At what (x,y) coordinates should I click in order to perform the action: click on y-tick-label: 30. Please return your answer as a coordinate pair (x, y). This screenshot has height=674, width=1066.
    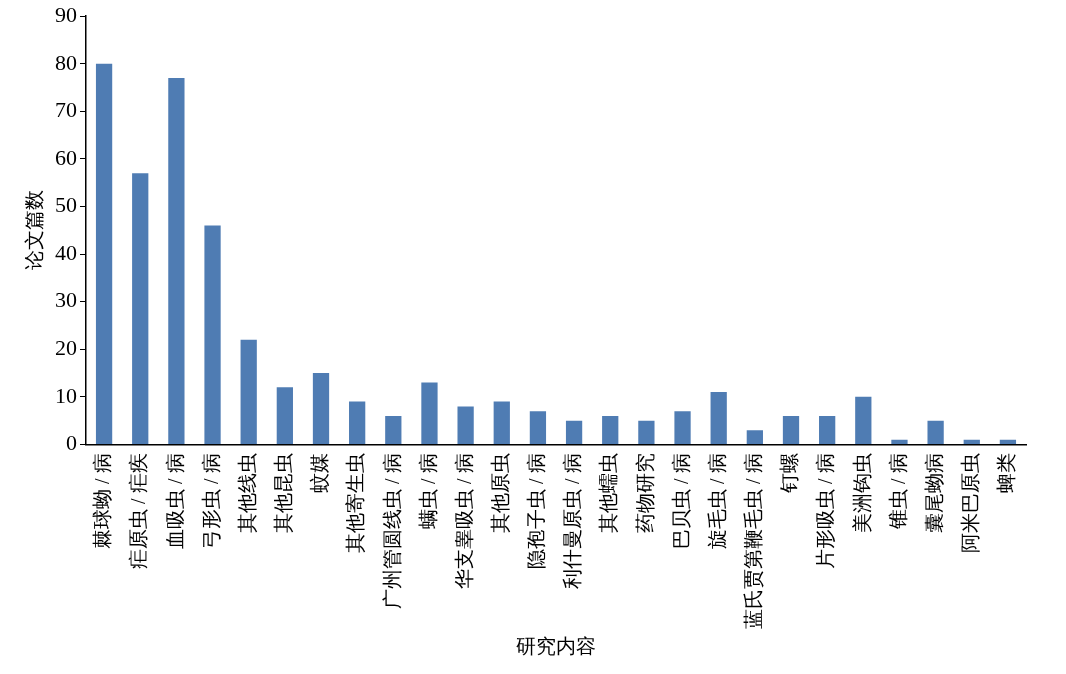
    Looking at the image, I should click on (66, 300).